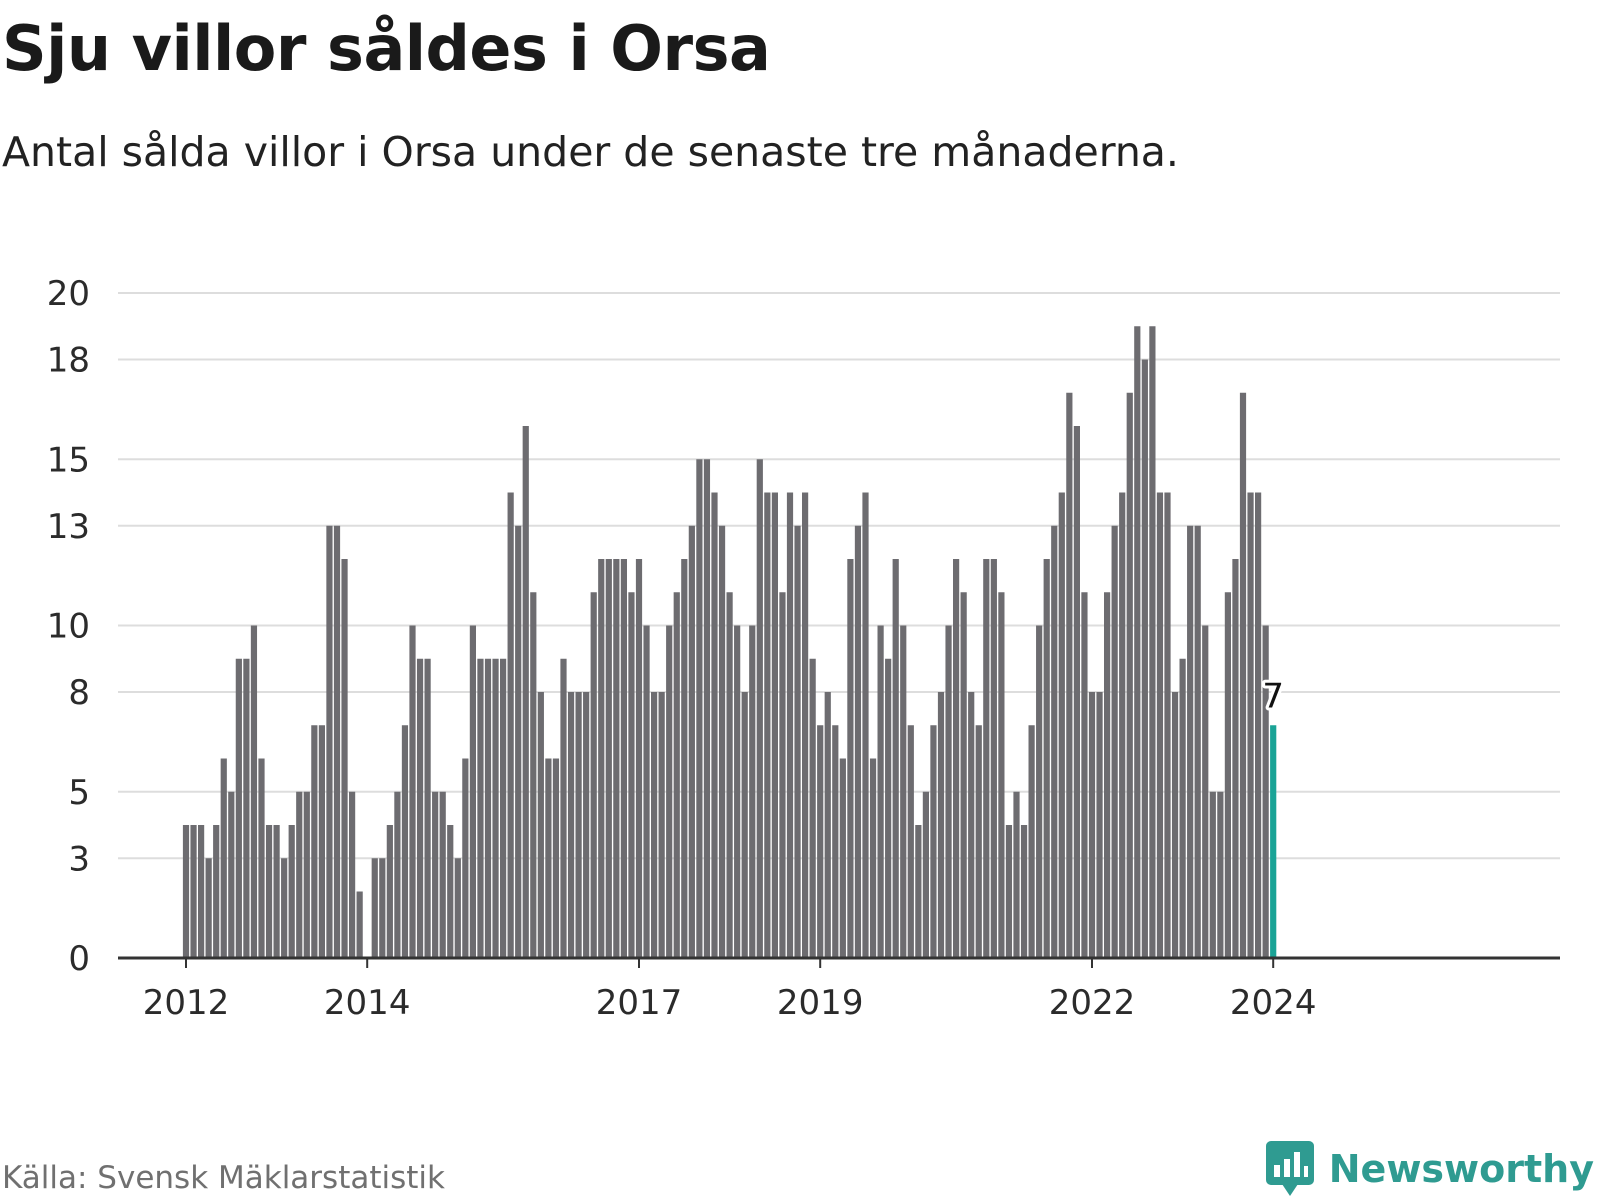 This screenshot has height=1200, width=1600. Describe the element at coordinates (68, 626) in the screenshot. I see `y-axis-labels: 0 3 5 8 10 13 15 18 20` at that location.